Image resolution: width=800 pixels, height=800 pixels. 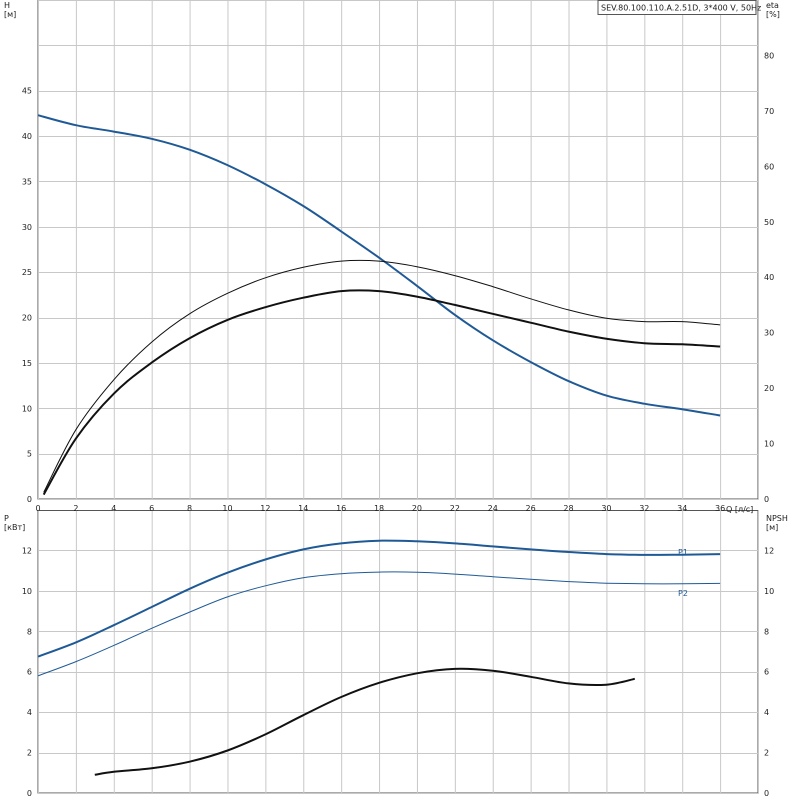 What do you see at coordinates (29, 672) in the screenshot?
I see `bottom-y-left-tick-label: 6` at bounding box center [29, 672].